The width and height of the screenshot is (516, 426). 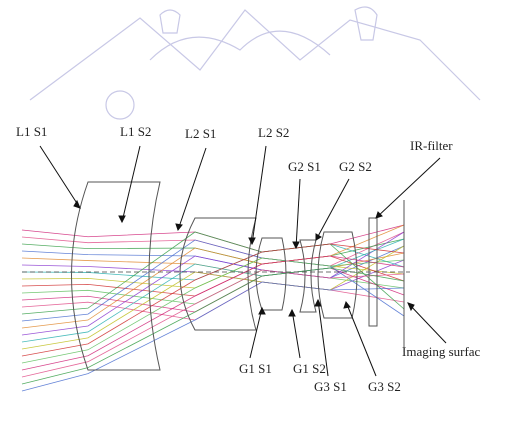 I want to click on lens-l2, so click(x=218, y=274).